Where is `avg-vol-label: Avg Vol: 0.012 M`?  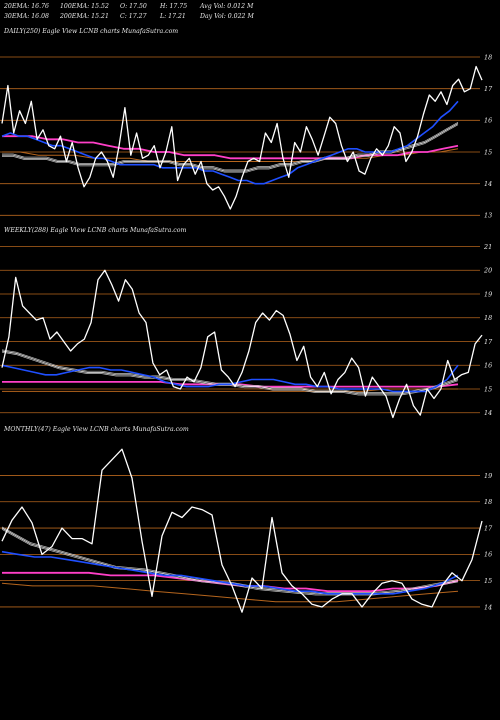
avg-vol-label: Avg Vol: 0.012 M is located at coordinates (227, 6).